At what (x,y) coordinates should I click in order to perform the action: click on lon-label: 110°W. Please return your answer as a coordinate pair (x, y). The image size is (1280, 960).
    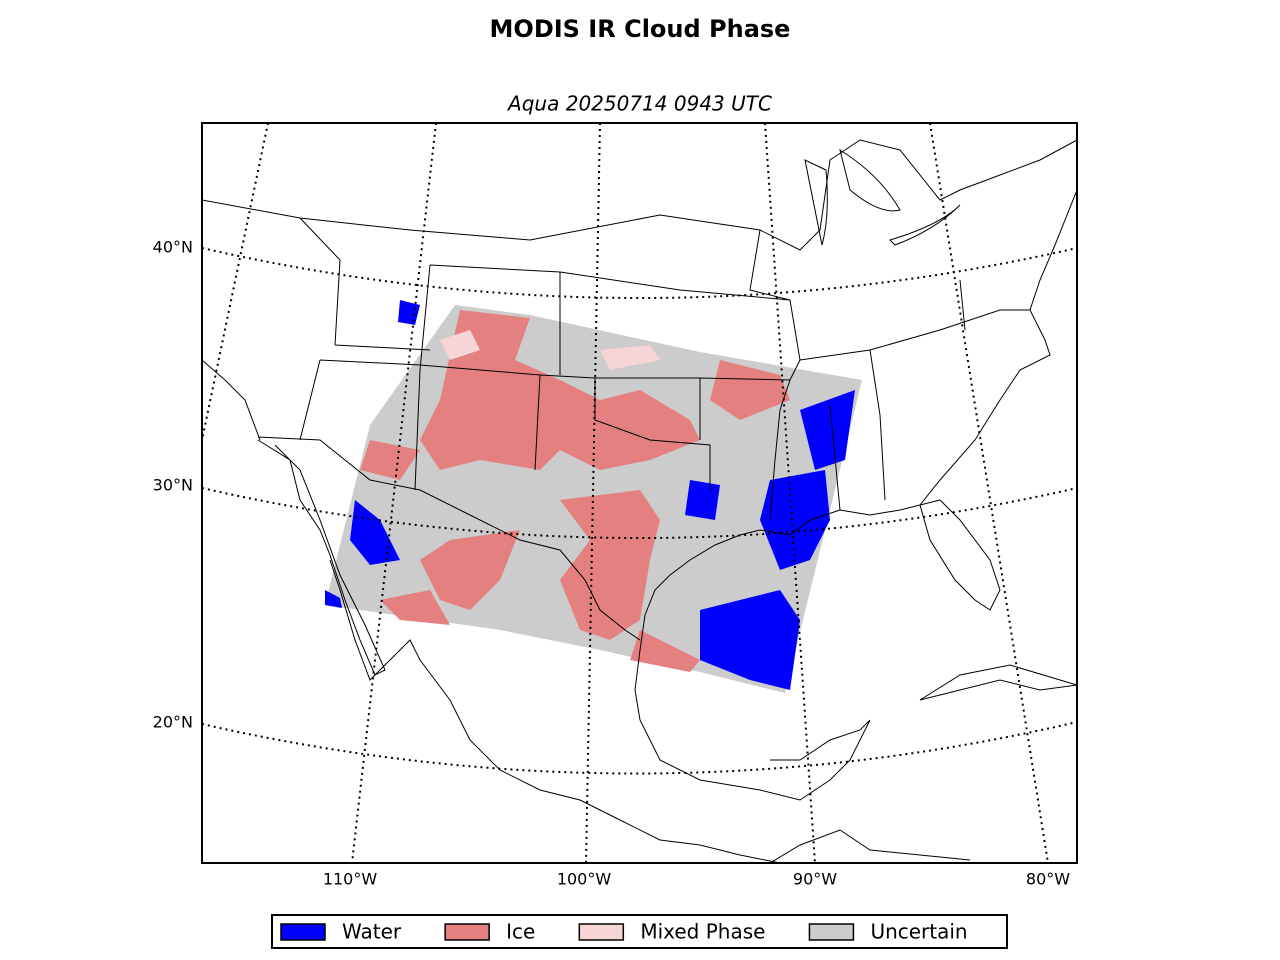
    Looking at the image, I should click on (350, 879).